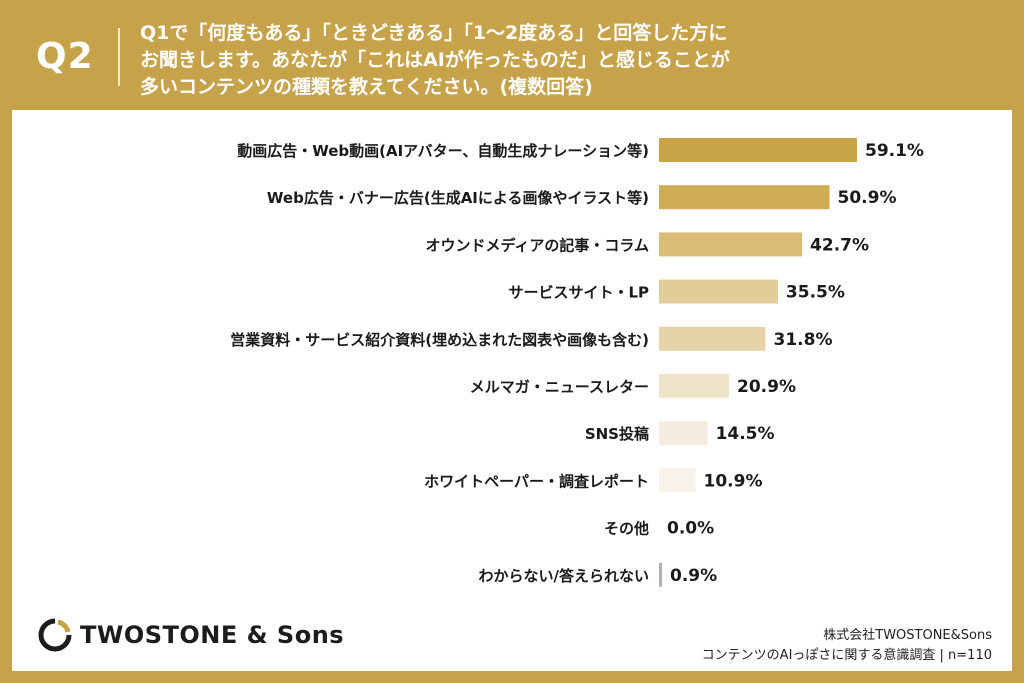 Image resolution: width=1024 pixels, height=683 pixels. What do you see at coordinates (366, 87) in the screenshot?
I see `question-line-3: 多いコンテンツの種類を教えてください。(複数回答)` at bounding box center [366, 87].